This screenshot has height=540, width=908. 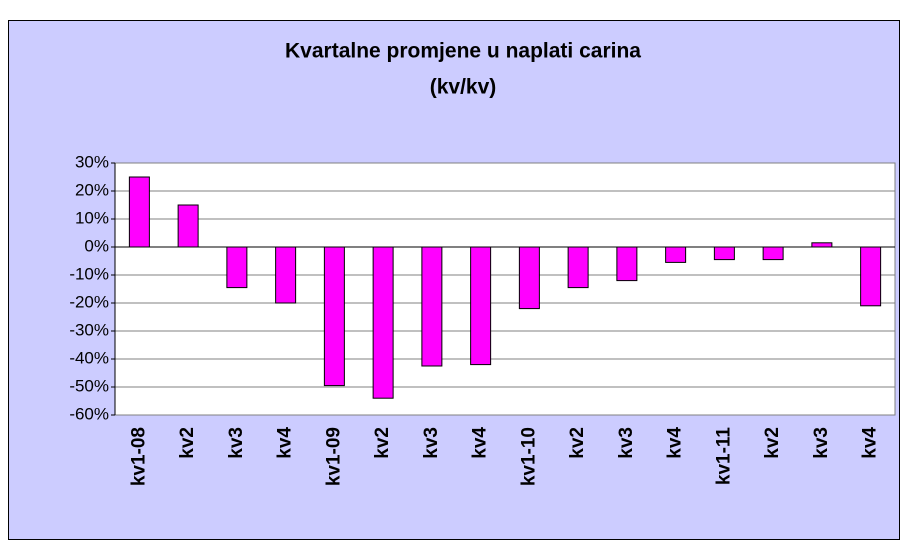 I want to click on y-tick-label: 20%, so click(x=92, y=189).